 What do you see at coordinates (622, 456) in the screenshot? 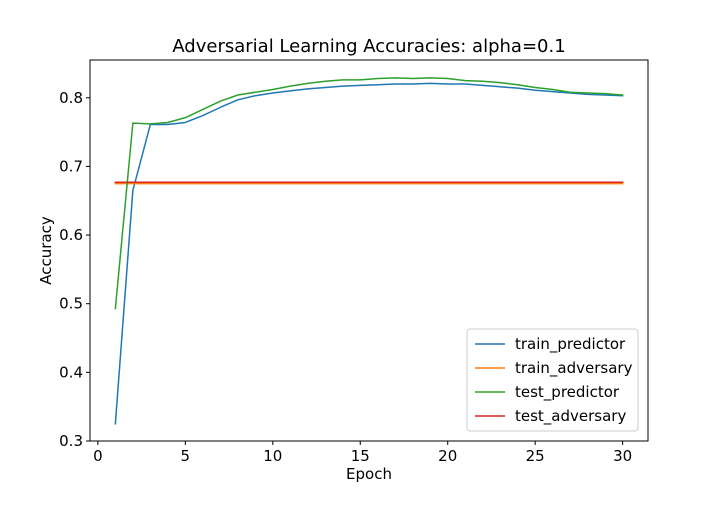
I see `x-tick-label: 30` at bounding box center [622, 456].